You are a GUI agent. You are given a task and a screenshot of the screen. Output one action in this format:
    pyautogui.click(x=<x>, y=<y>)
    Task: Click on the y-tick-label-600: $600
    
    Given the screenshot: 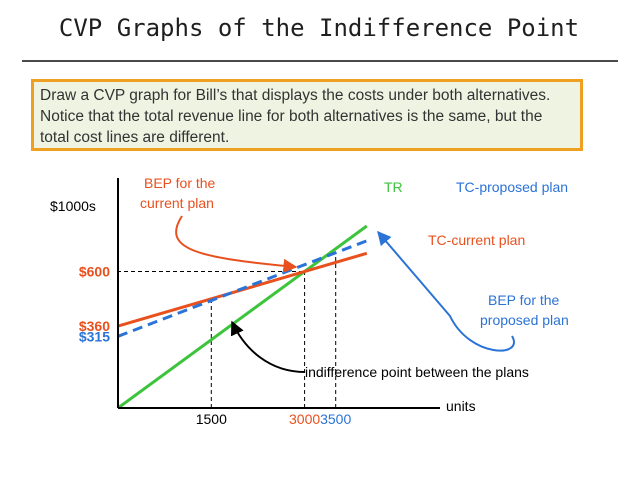 What is the action you would take?
    pyautogui.click(x=94, y=272)
    